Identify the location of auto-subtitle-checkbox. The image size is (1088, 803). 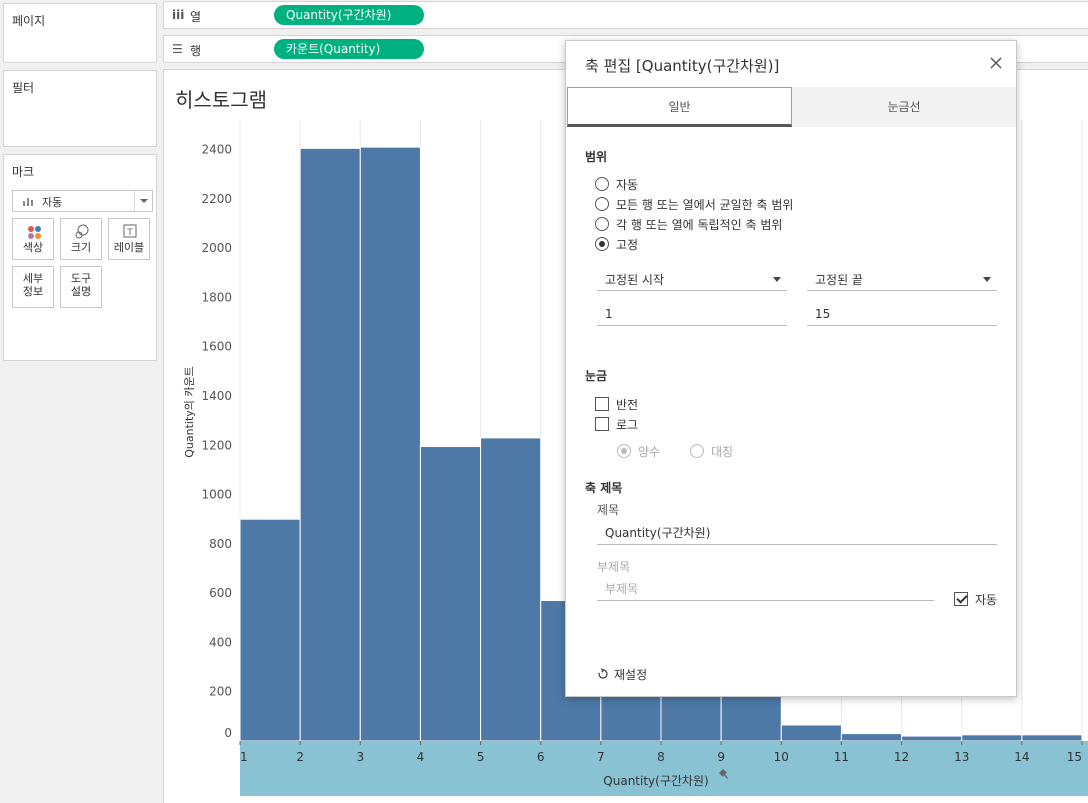
(961, 599).